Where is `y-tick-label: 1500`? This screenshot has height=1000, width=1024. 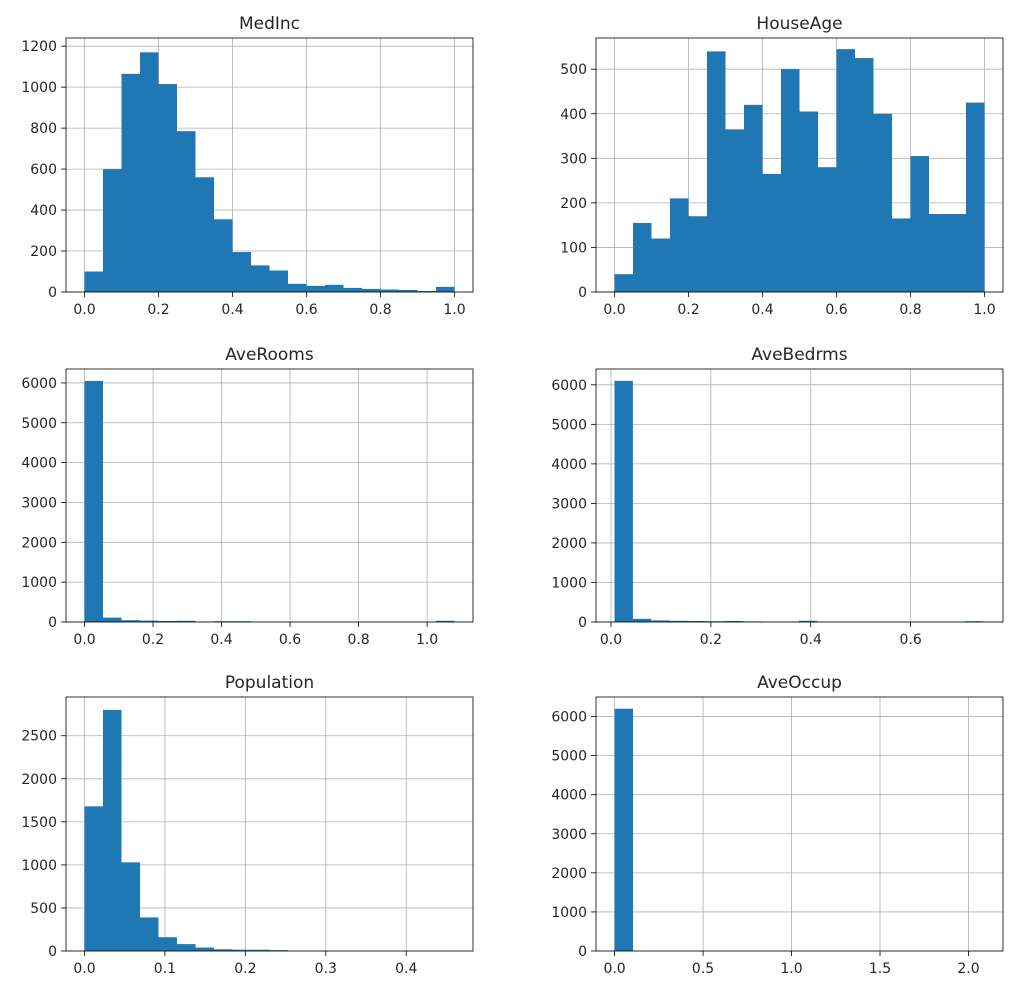
y-tick-label: 1500 is located at coordinates (39, 823).